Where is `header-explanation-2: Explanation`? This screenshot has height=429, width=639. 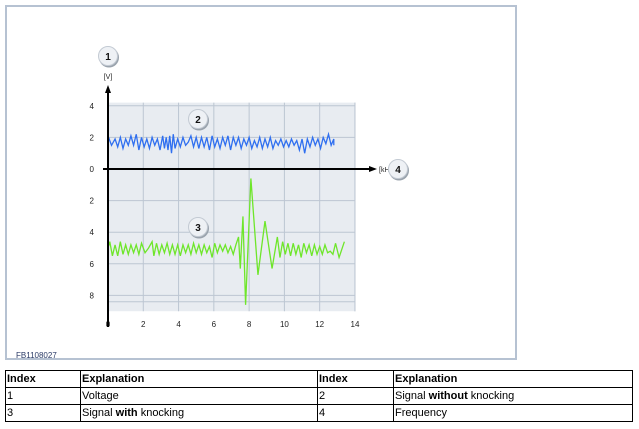
header-explanation-2: Explanation is located at coordinates (513, 379).